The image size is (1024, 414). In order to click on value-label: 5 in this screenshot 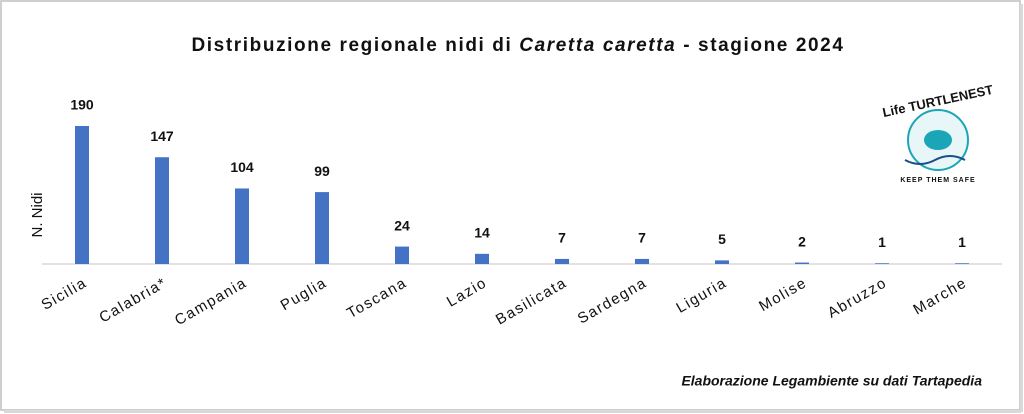, I will do `click(722, 239)`.